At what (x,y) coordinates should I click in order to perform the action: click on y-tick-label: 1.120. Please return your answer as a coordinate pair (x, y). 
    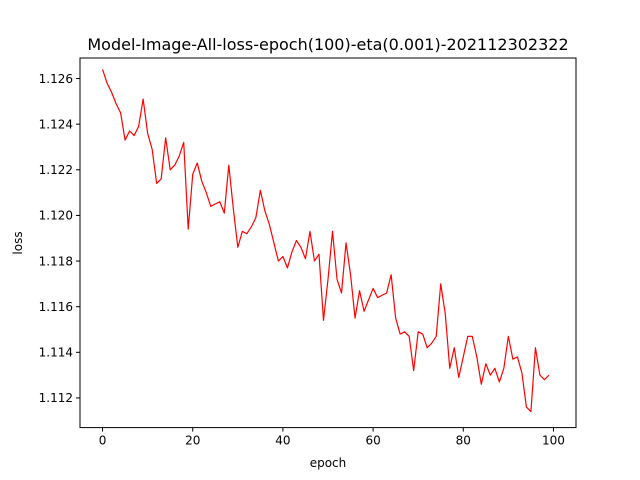
    Looking at the image, I should click on (56, 216).